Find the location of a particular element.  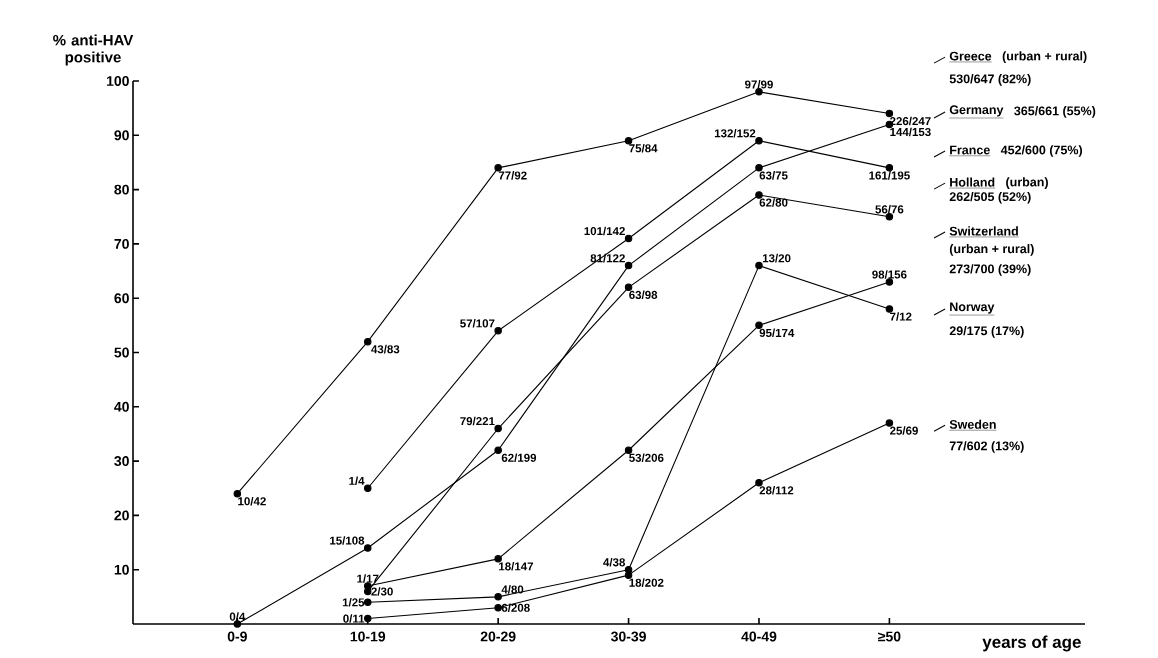

annotation: 18/147 is located at coordinates (516, 566).